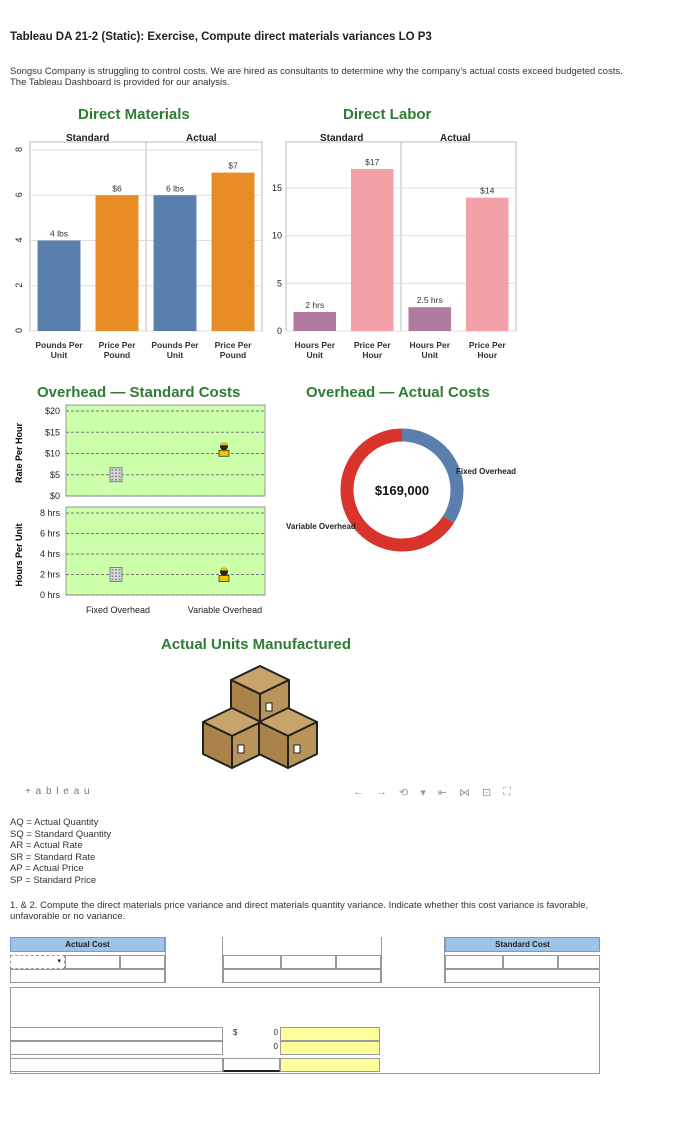 The height and width of the screenshot is (1141, 681). I want to click on y-tick-label: 4, so click(19, 240).